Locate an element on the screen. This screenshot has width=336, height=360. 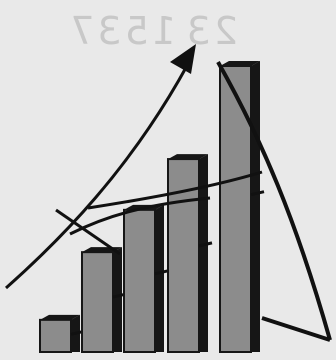
arc-base-line is located at coordinates (296, 329).